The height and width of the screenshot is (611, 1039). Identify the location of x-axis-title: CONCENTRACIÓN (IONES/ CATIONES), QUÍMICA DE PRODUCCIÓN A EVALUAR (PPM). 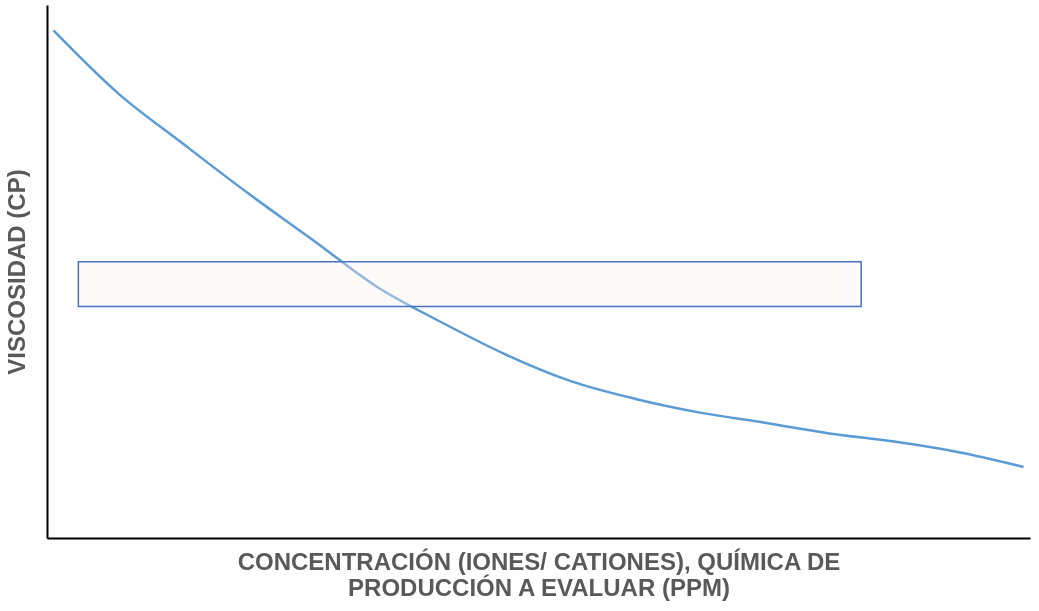
(539, 574).